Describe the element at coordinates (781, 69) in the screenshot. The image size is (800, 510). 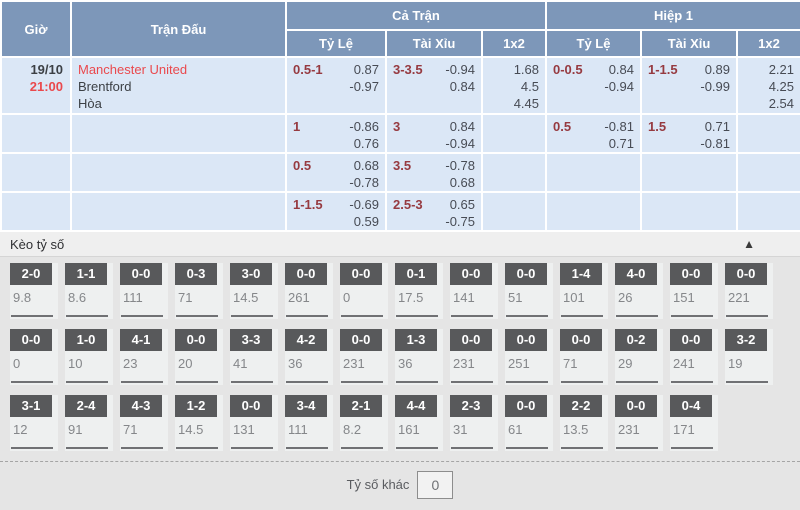
I see `odd-value: 2.21` at that location.